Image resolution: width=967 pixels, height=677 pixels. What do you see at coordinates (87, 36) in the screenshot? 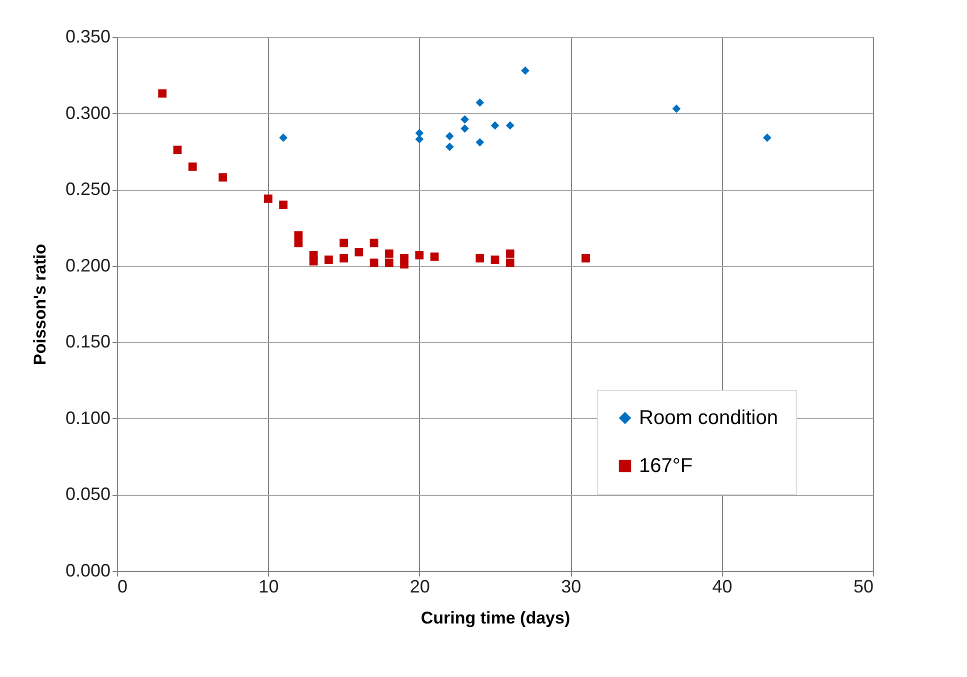
I see `y-tick-label: 0.350` at bounding box center [87, 36].